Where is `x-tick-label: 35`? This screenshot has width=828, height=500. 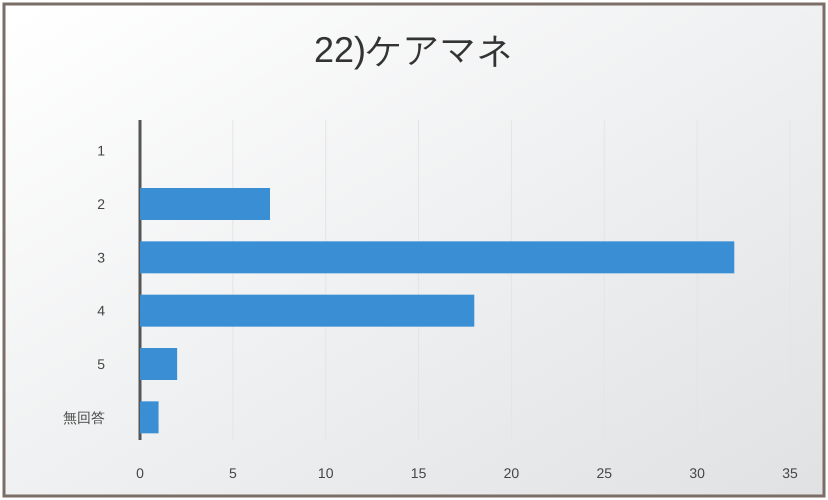 x-tick-label: 35 is located at coordinates (790, 473).